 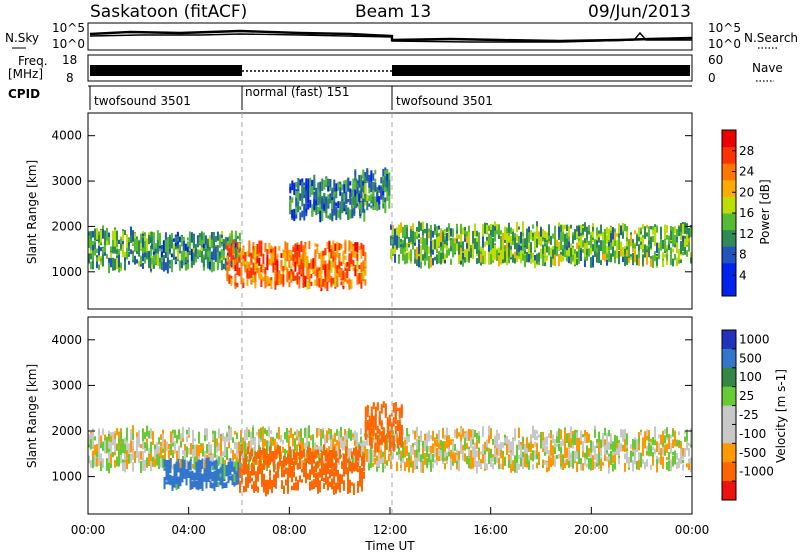 What do you see at coordinates (66, 226) in the screenshot?
I see `y-tick-label: 2000` at bounding box center [66, 226].